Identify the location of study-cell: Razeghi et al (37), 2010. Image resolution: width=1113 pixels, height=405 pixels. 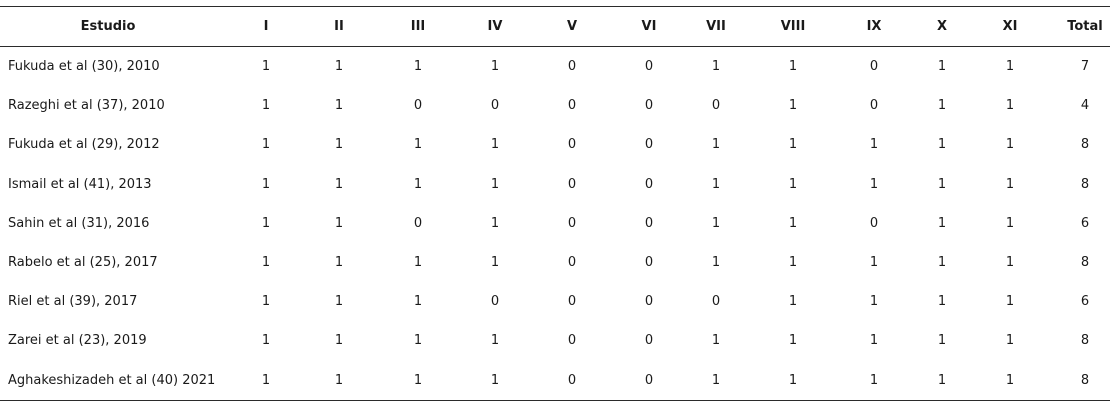
(86, 106).